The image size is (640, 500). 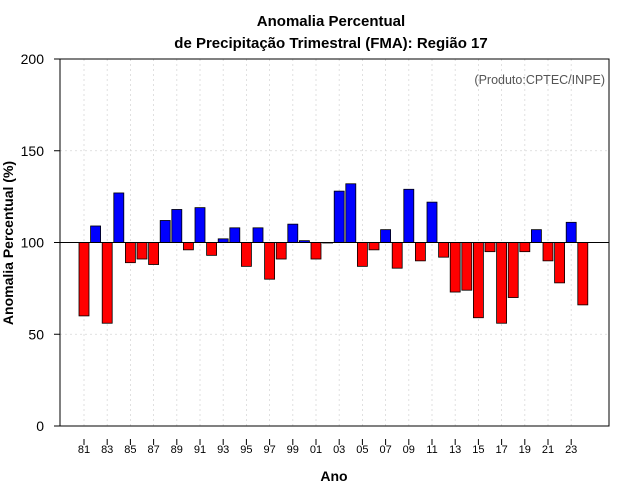 What do you see at coordinates (84, 450) in the screenshot?
I see `x-tick-label: 81` at bounding box center [84, 450].